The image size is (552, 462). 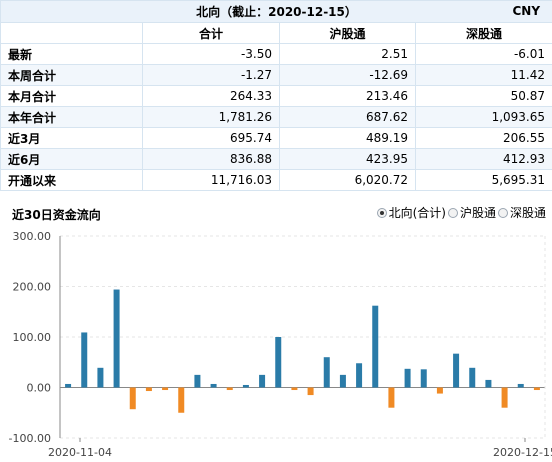 What do you see at coordinates (39, 388) in the screenshot?
I see `y-tick-label: 0.00` at bounding box center [39, 388].